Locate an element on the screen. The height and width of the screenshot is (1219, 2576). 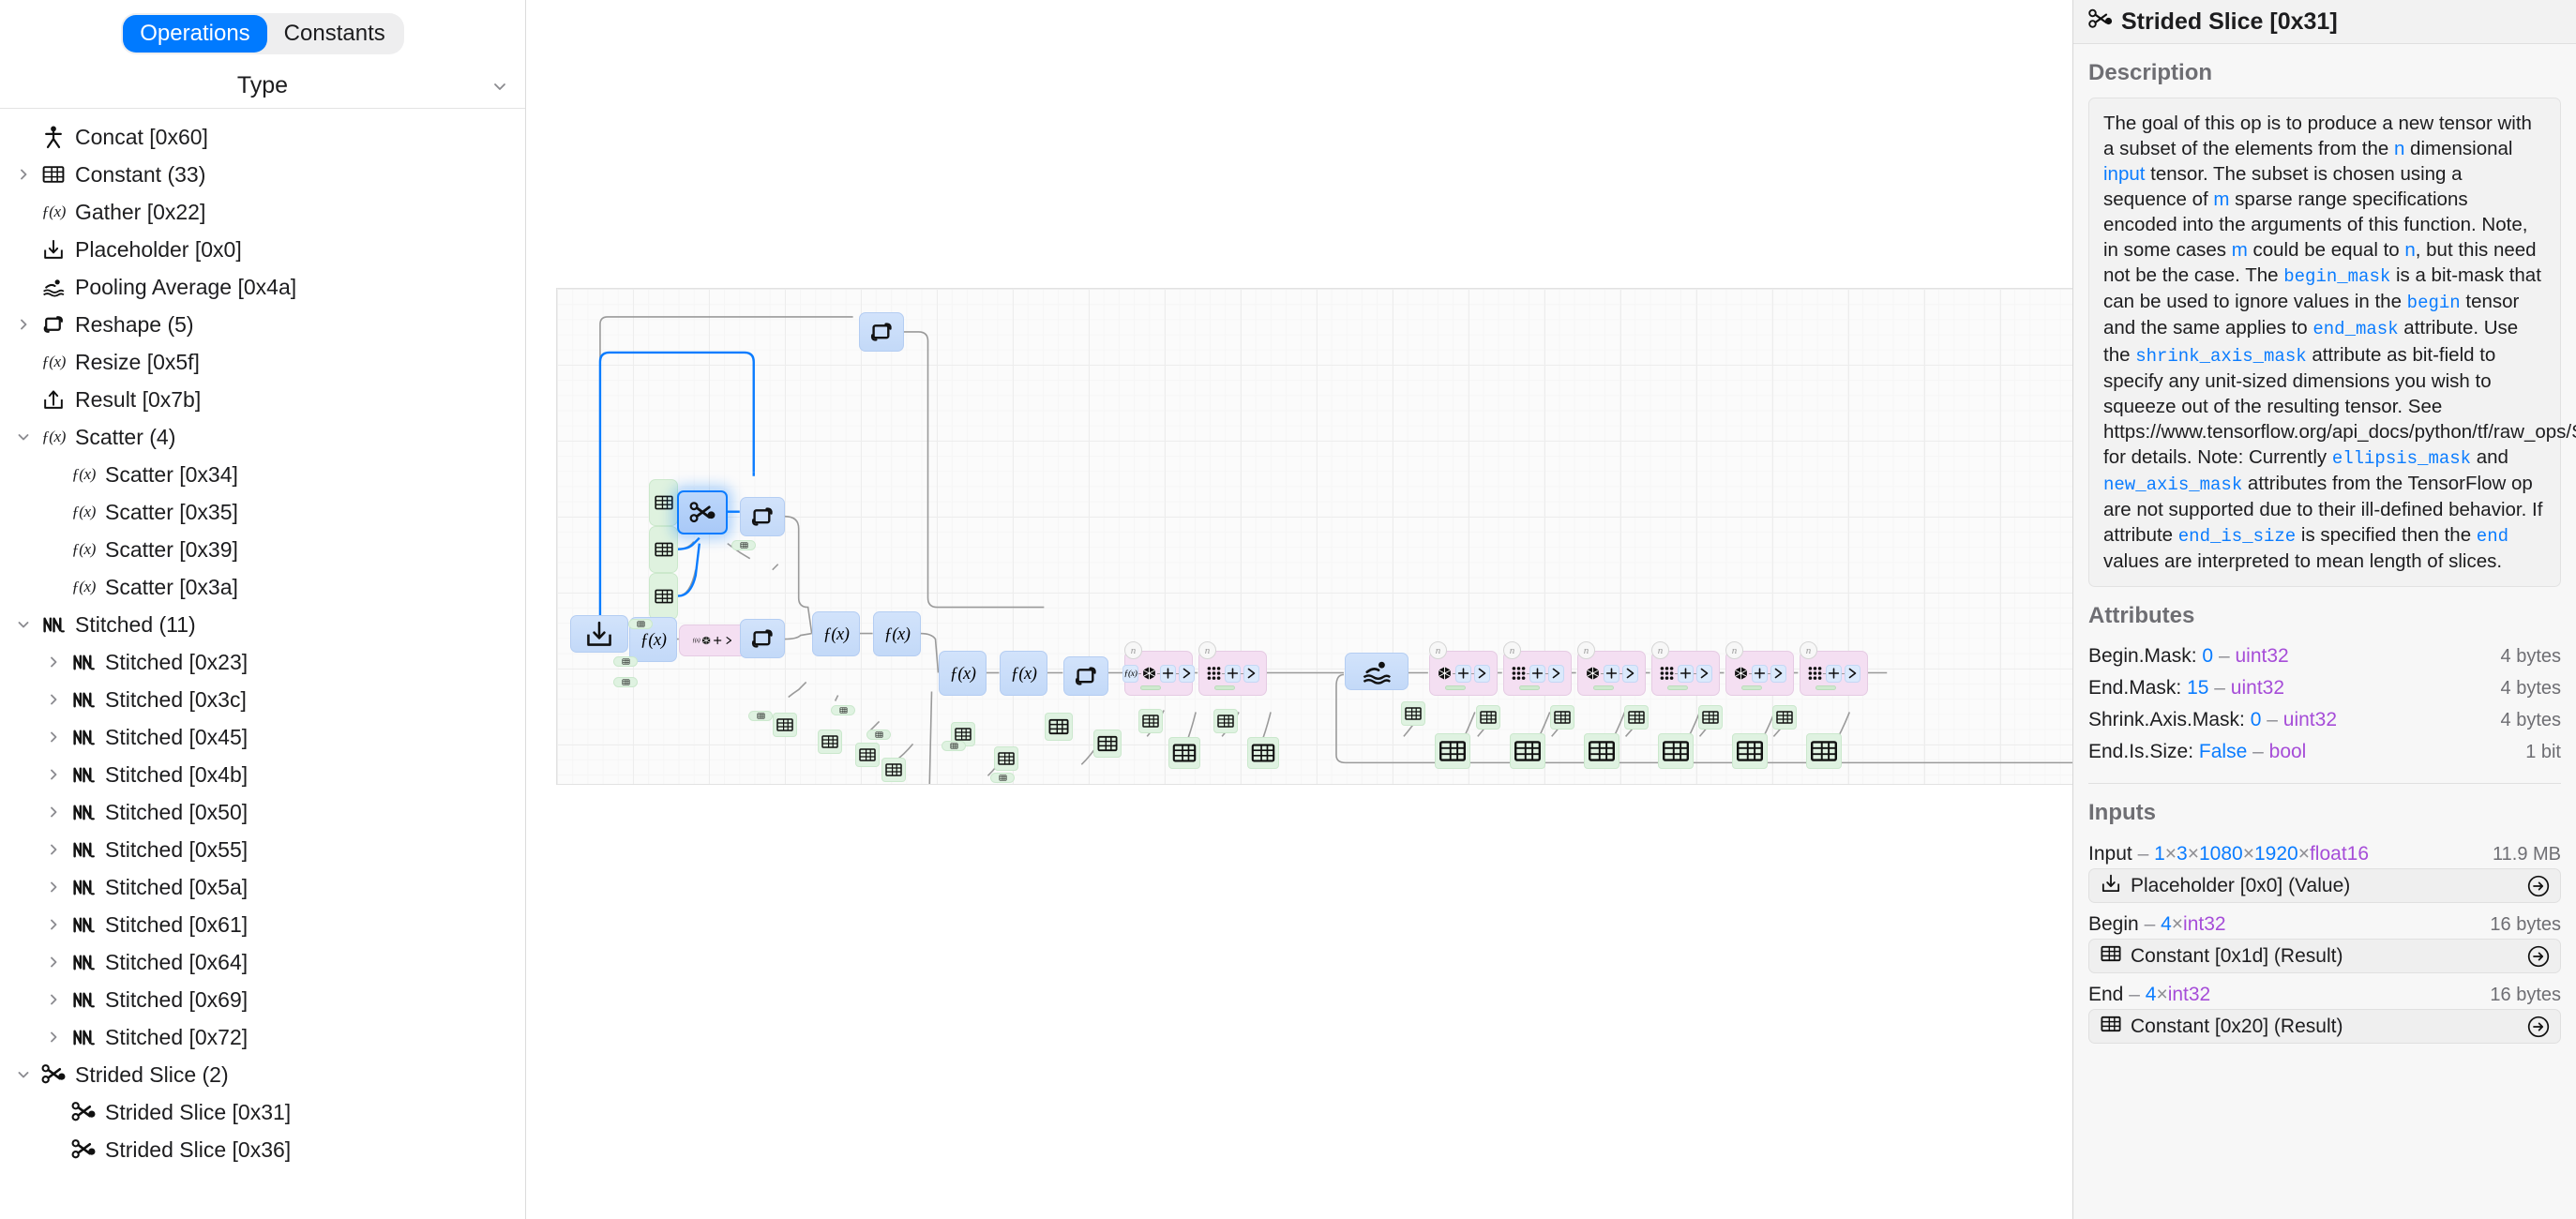
tree-item: ƒ(x) Scatter (4) is located at coordinates (262, 437).